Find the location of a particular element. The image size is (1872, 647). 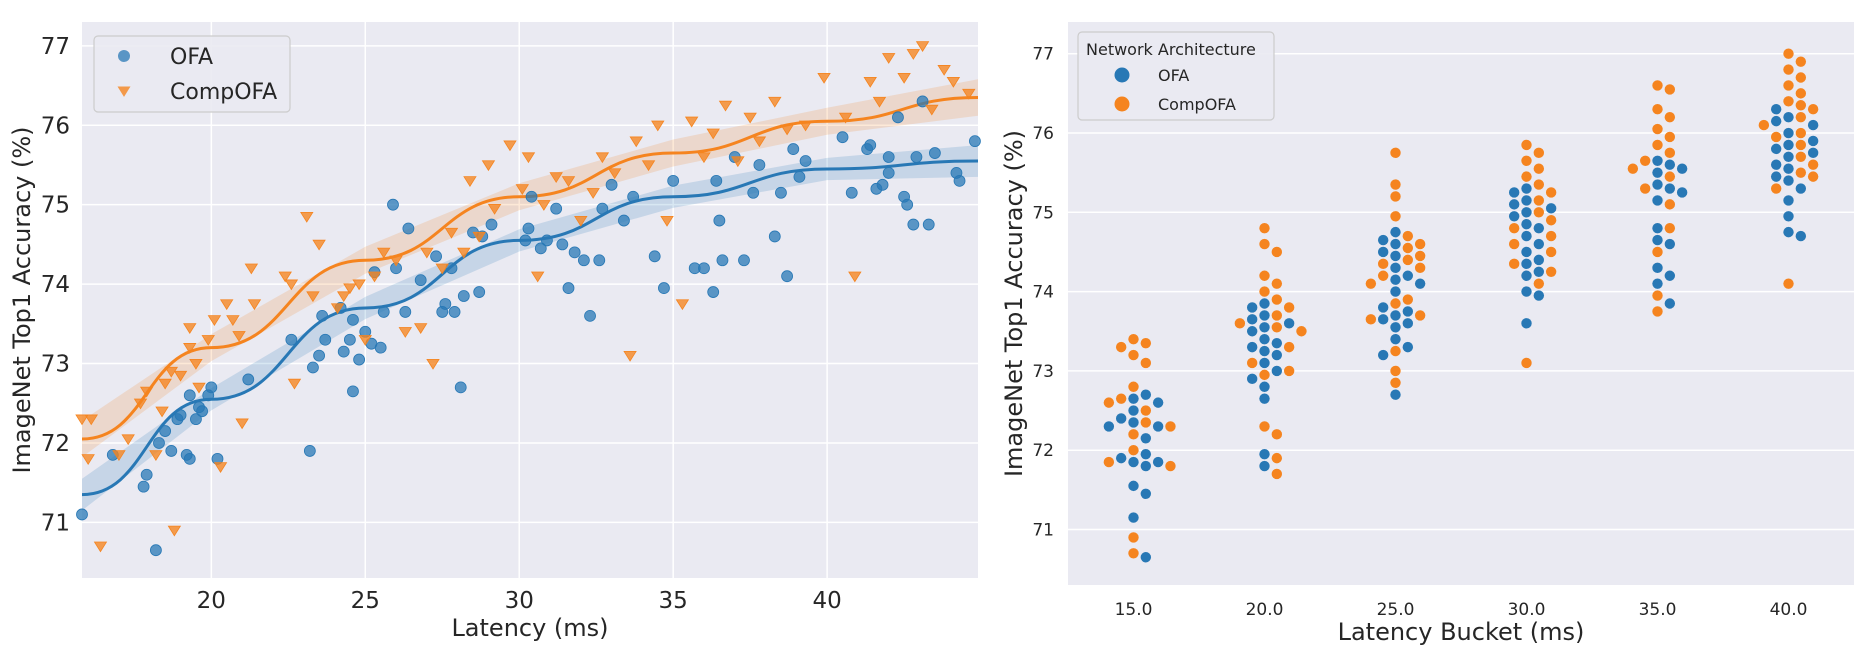

x-tick-label: 35.0 is located at coordinates (1658, 610).